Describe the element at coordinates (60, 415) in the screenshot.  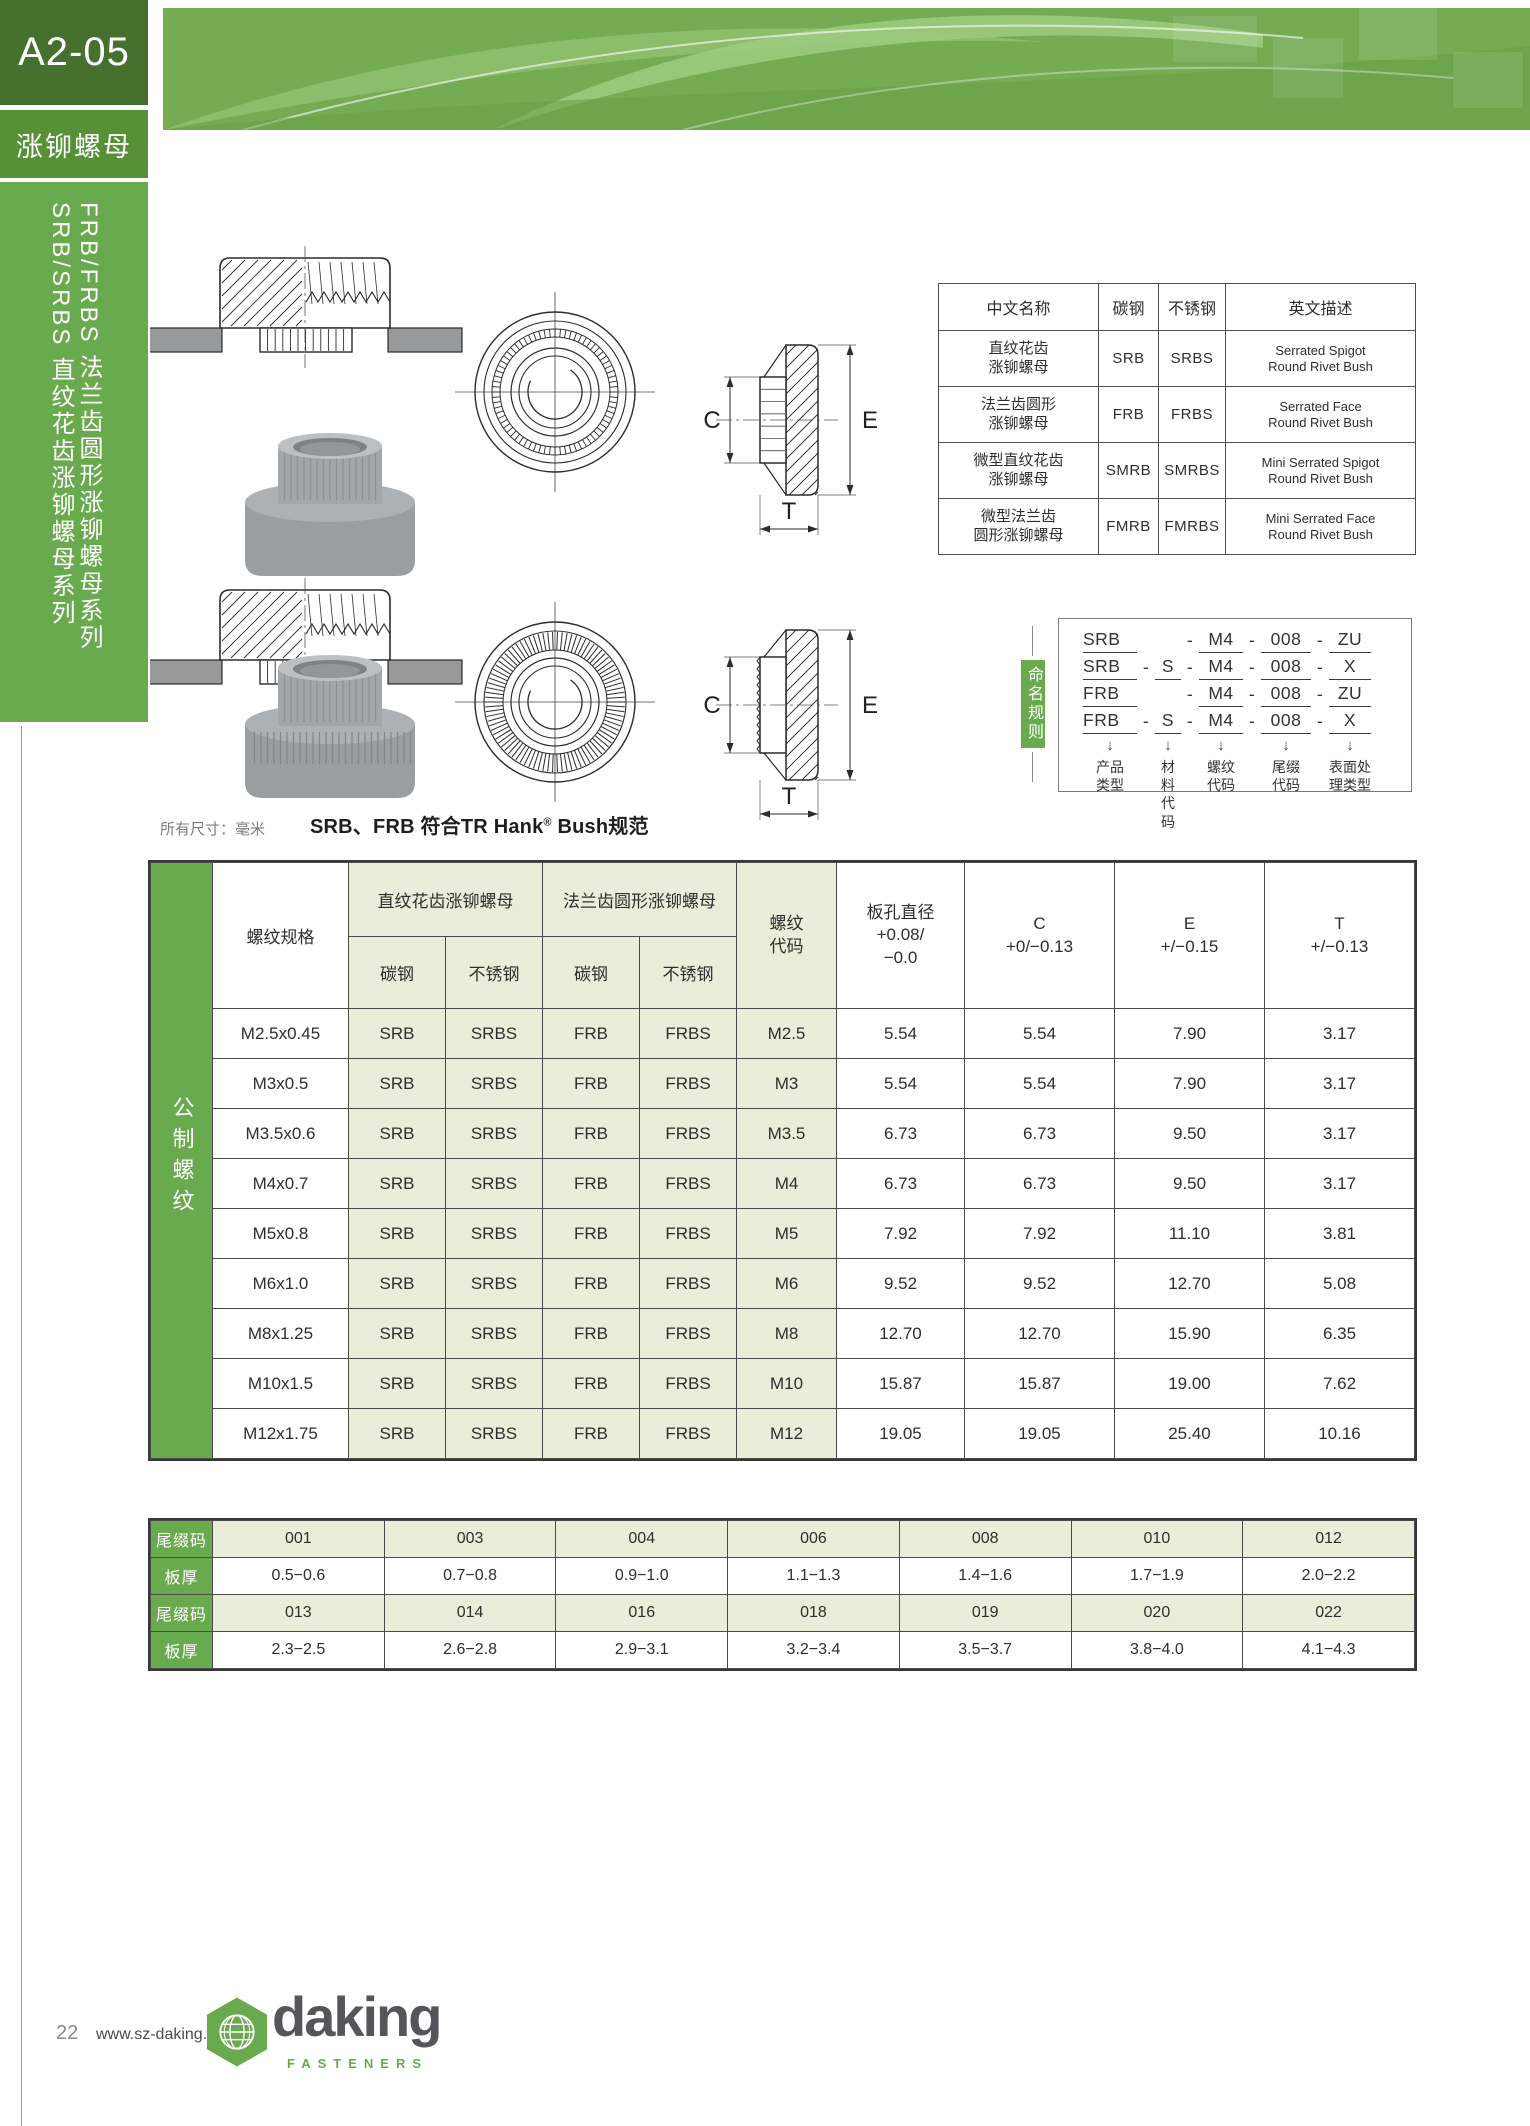
I see `series-title-srb: SRB/SRBS 直纹花齿涨铆螺母系列` at that location.